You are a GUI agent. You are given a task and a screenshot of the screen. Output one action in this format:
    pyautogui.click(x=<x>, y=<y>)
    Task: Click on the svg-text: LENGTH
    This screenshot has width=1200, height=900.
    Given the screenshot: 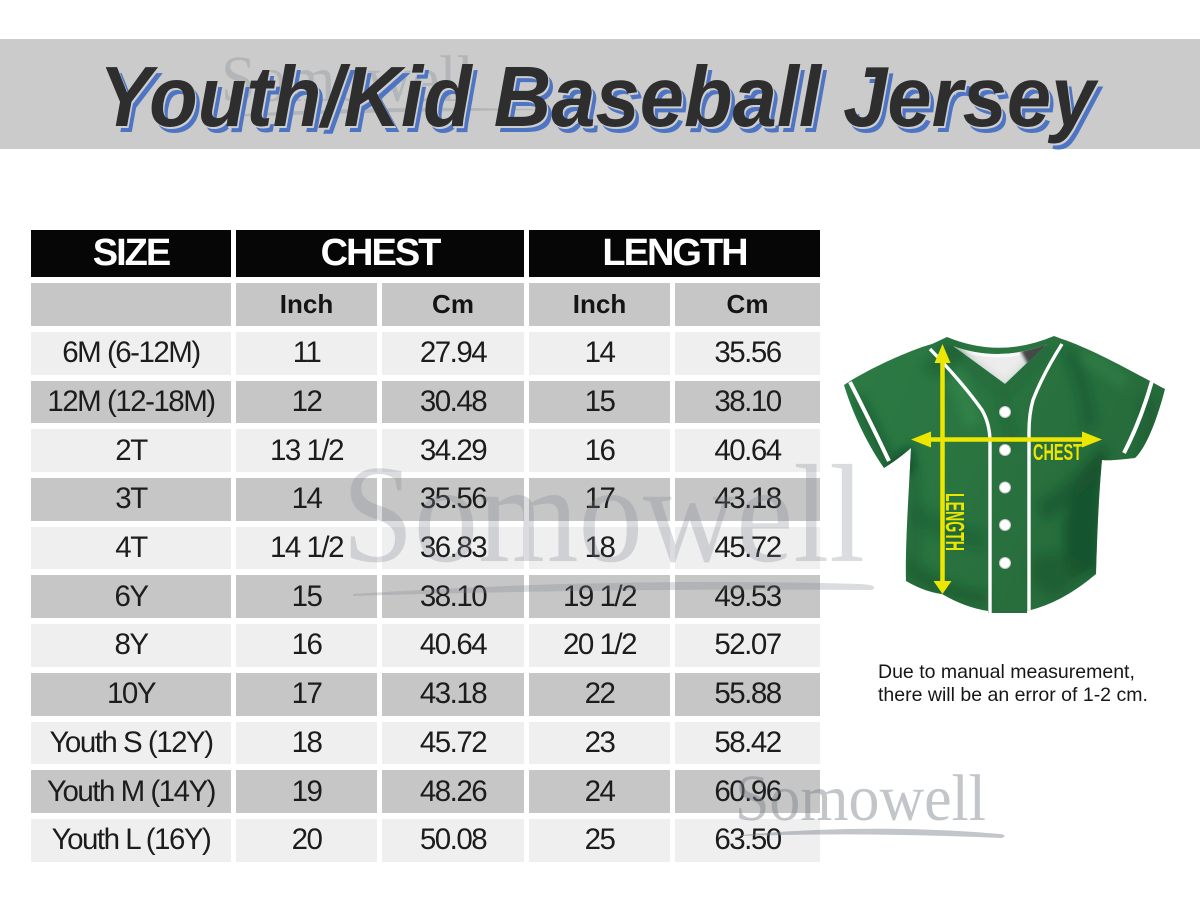 What is the action you would take?
    pyautogui.click(x=955, y=522)
    